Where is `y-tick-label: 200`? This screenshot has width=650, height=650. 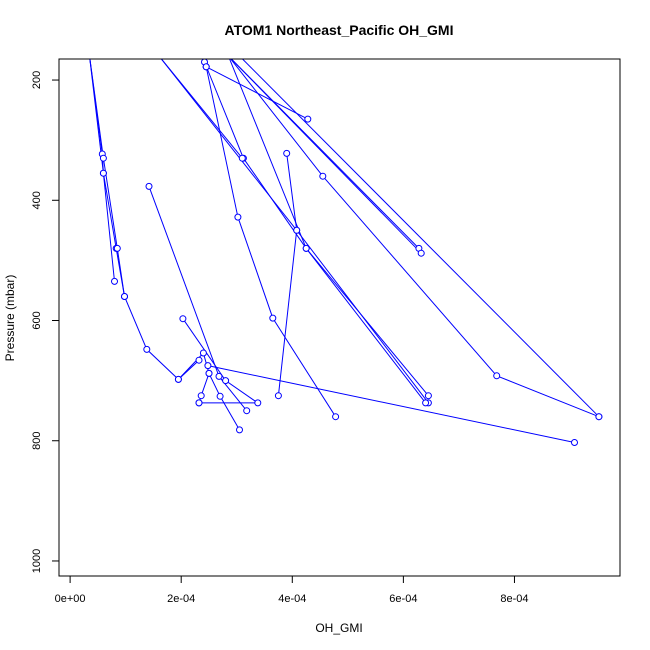
y-tick-label: 200 is located at coordinates (37, 80).